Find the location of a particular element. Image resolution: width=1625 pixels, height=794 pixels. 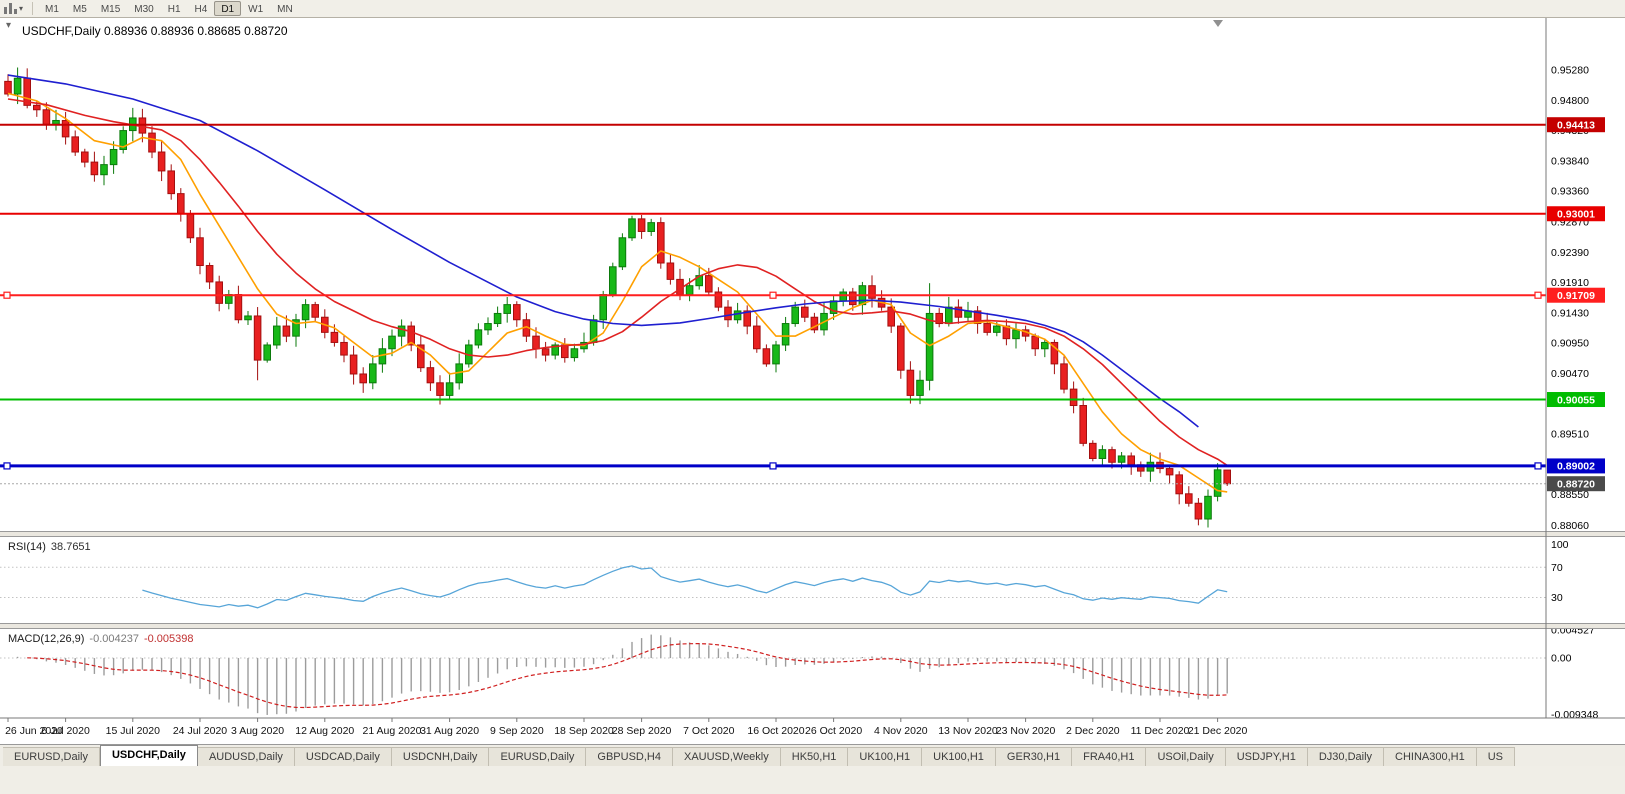

svg-text: 0.88060 is located at coordinates (1570, 526).